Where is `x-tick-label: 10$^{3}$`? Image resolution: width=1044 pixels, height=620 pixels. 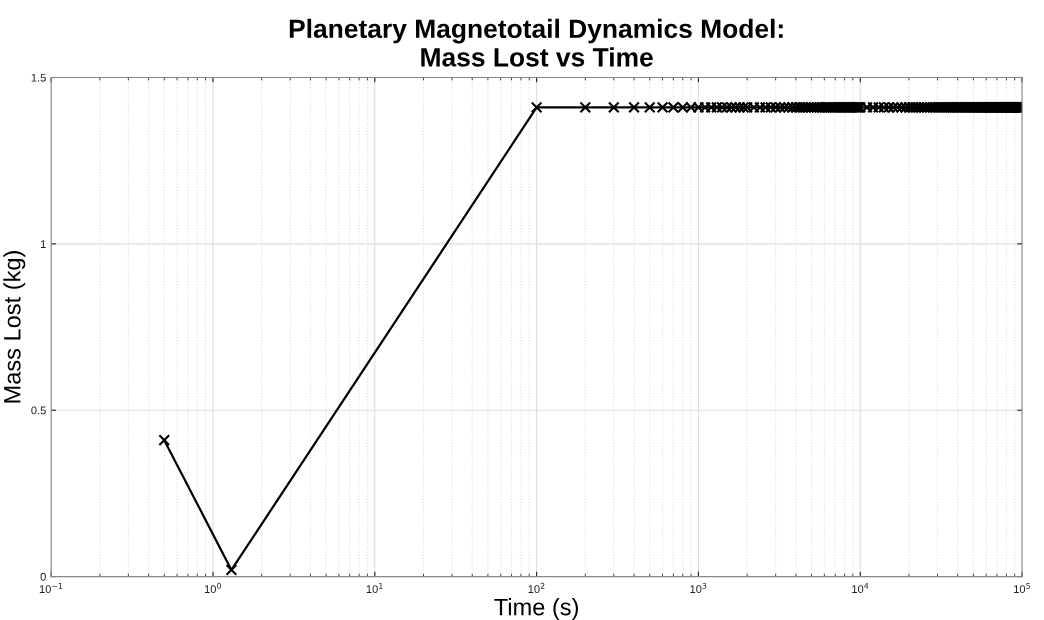
x-tick-label: 10$^{3}$ is located at coordinates (698, 588).